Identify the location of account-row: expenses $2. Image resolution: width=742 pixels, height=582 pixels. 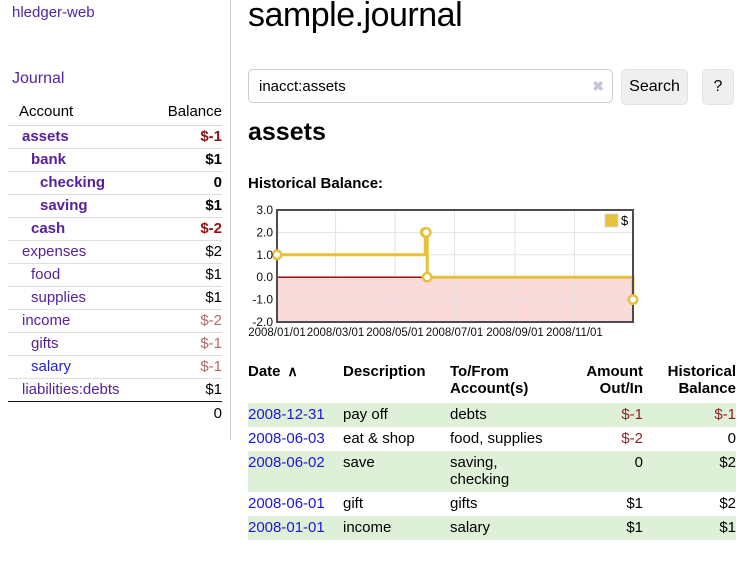
(115, 252).